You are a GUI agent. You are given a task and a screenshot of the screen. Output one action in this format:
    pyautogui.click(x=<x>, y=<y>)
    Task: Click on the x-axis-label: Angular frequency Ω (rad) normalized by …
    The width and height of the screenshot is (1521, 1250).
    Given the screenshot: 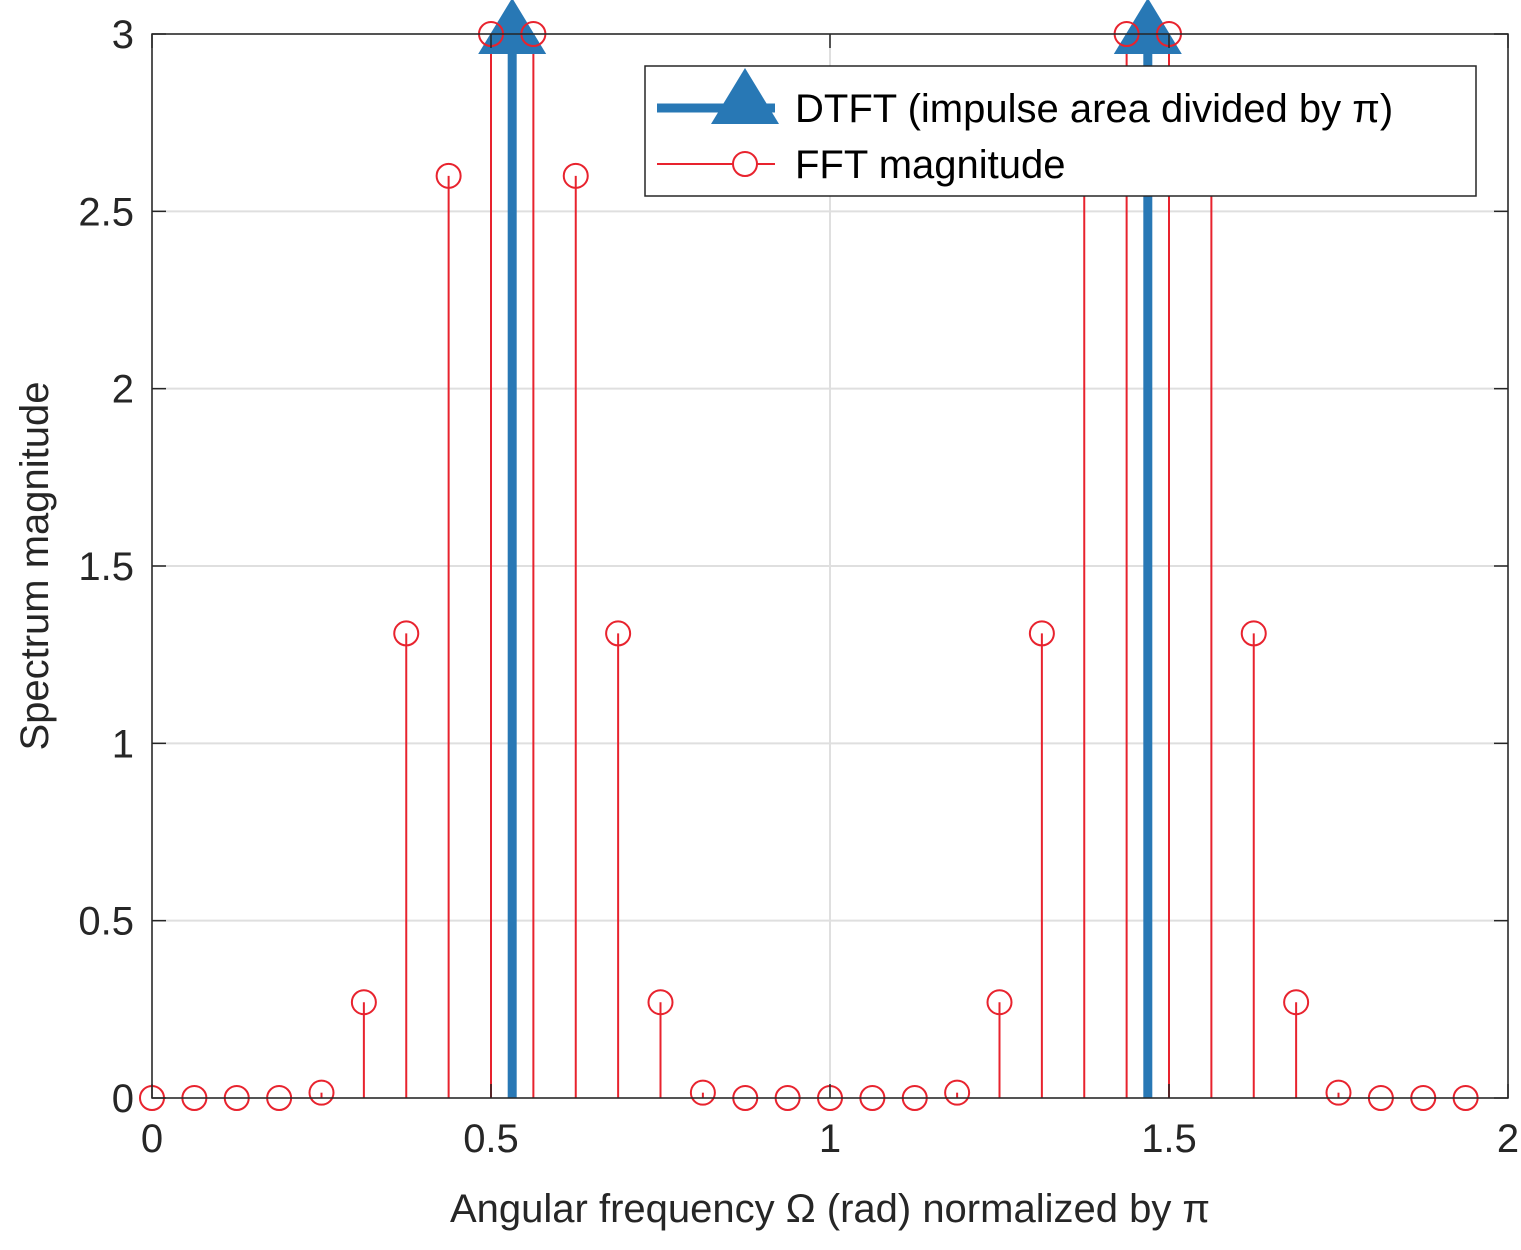 What is the action you would take?
    pyautogui.click(x=830, y=1209)
    